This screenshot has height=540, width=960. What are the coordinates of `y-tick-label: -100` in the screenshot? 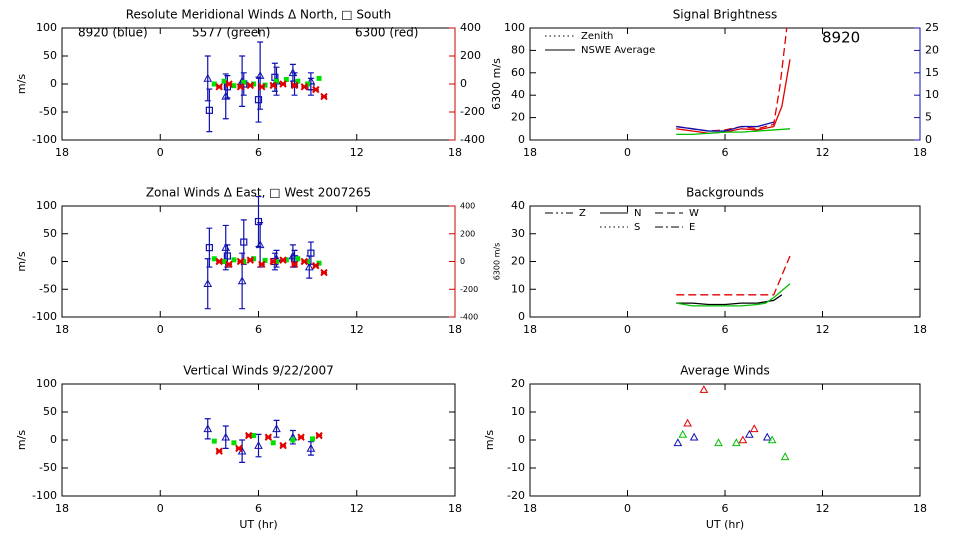 It's located at (44, 139).